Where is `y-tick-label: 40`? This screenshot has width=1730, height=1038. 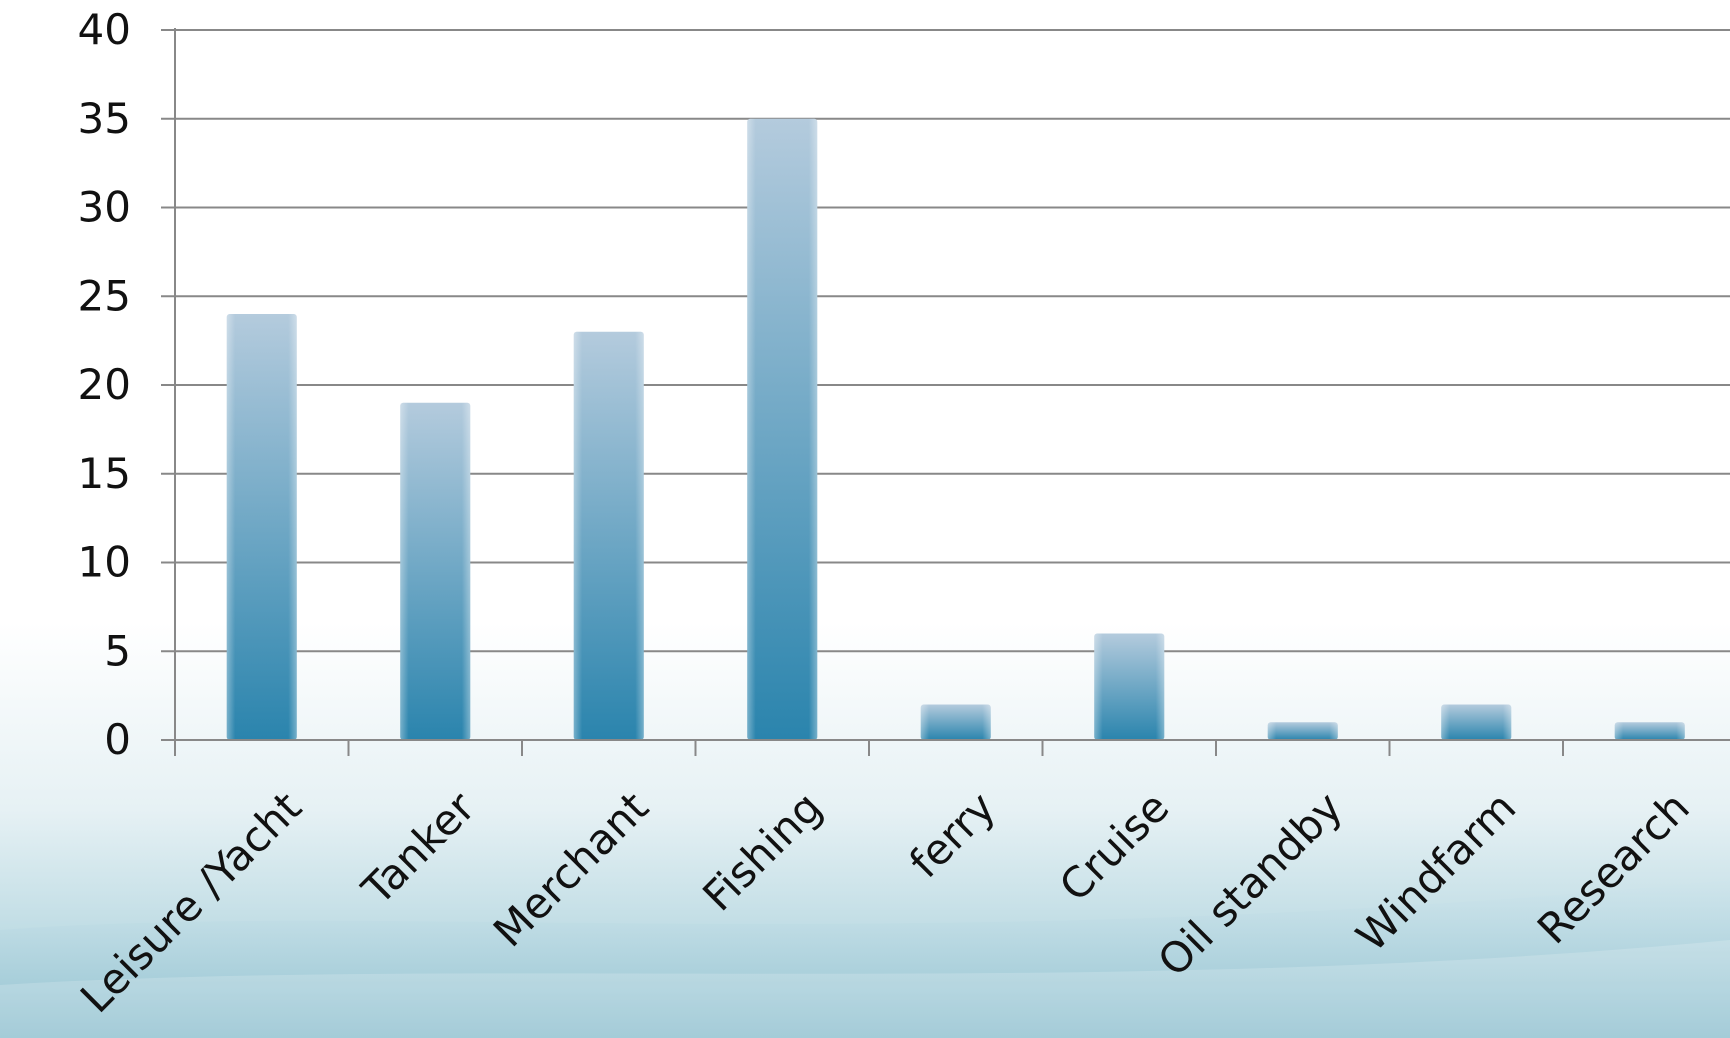
y-tick-label: 40 is located at coordinates (104, 29).